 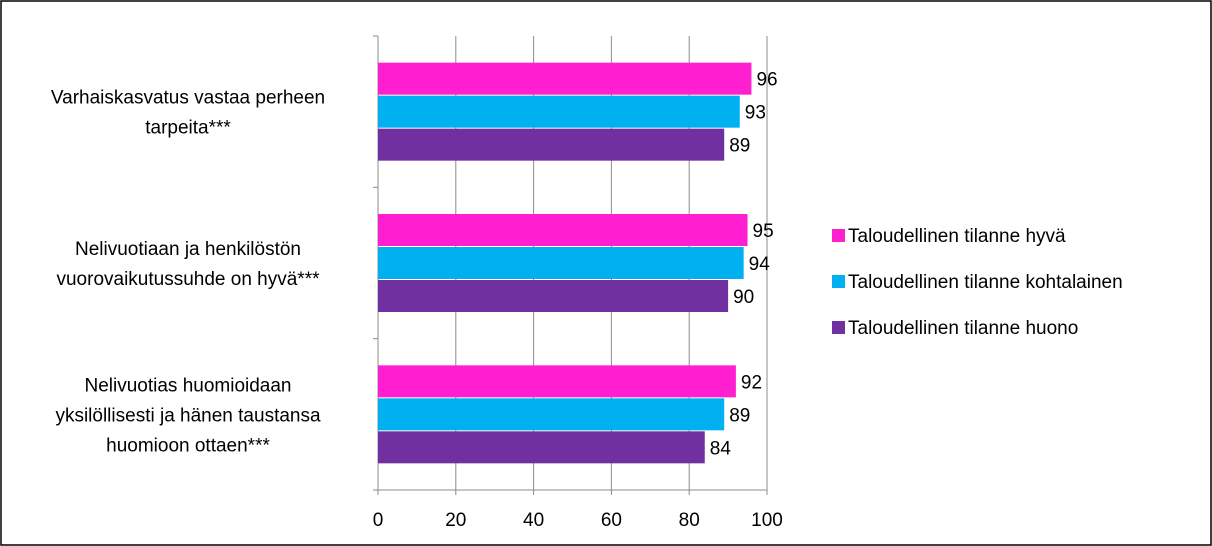 What do you see at coordinates (455, 520) in the screenshot?
I see `x-tick-label: 20` at bounding box center [455, 520].